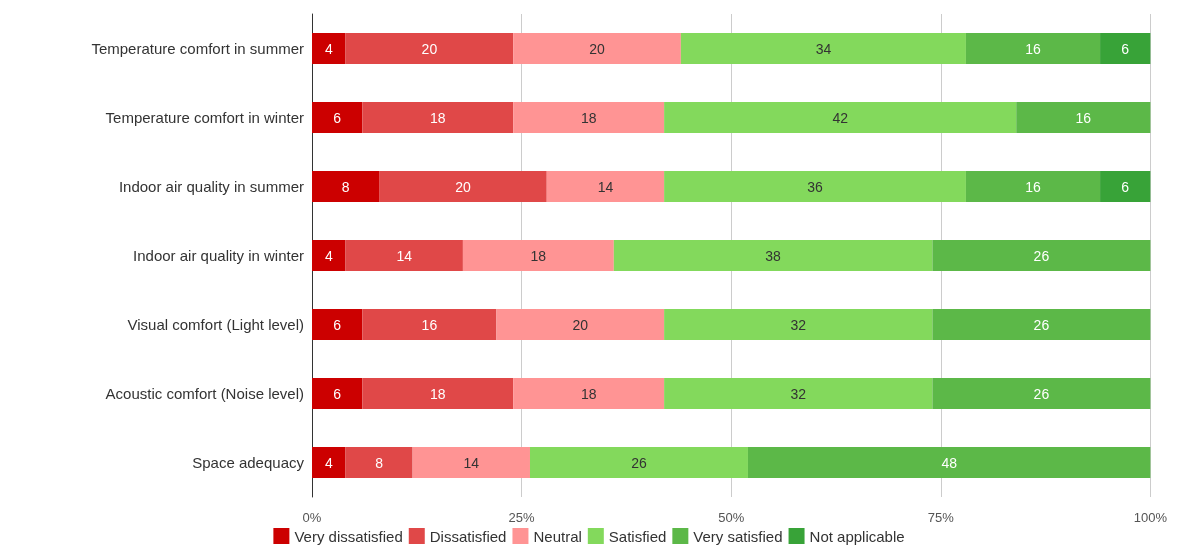 The height and width of the screenshot is (557, 1178). I want to click on data-label: 42, so click(840, 117).